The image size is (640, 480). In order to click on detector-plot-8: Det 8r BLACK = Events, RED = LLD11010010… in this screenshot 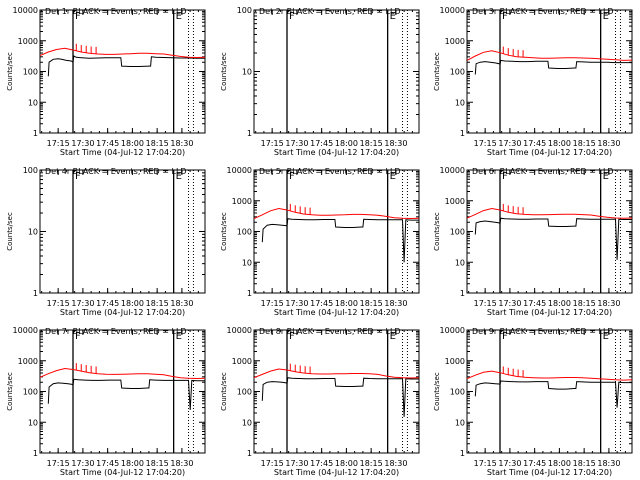, I will do `click(320, 401)`.